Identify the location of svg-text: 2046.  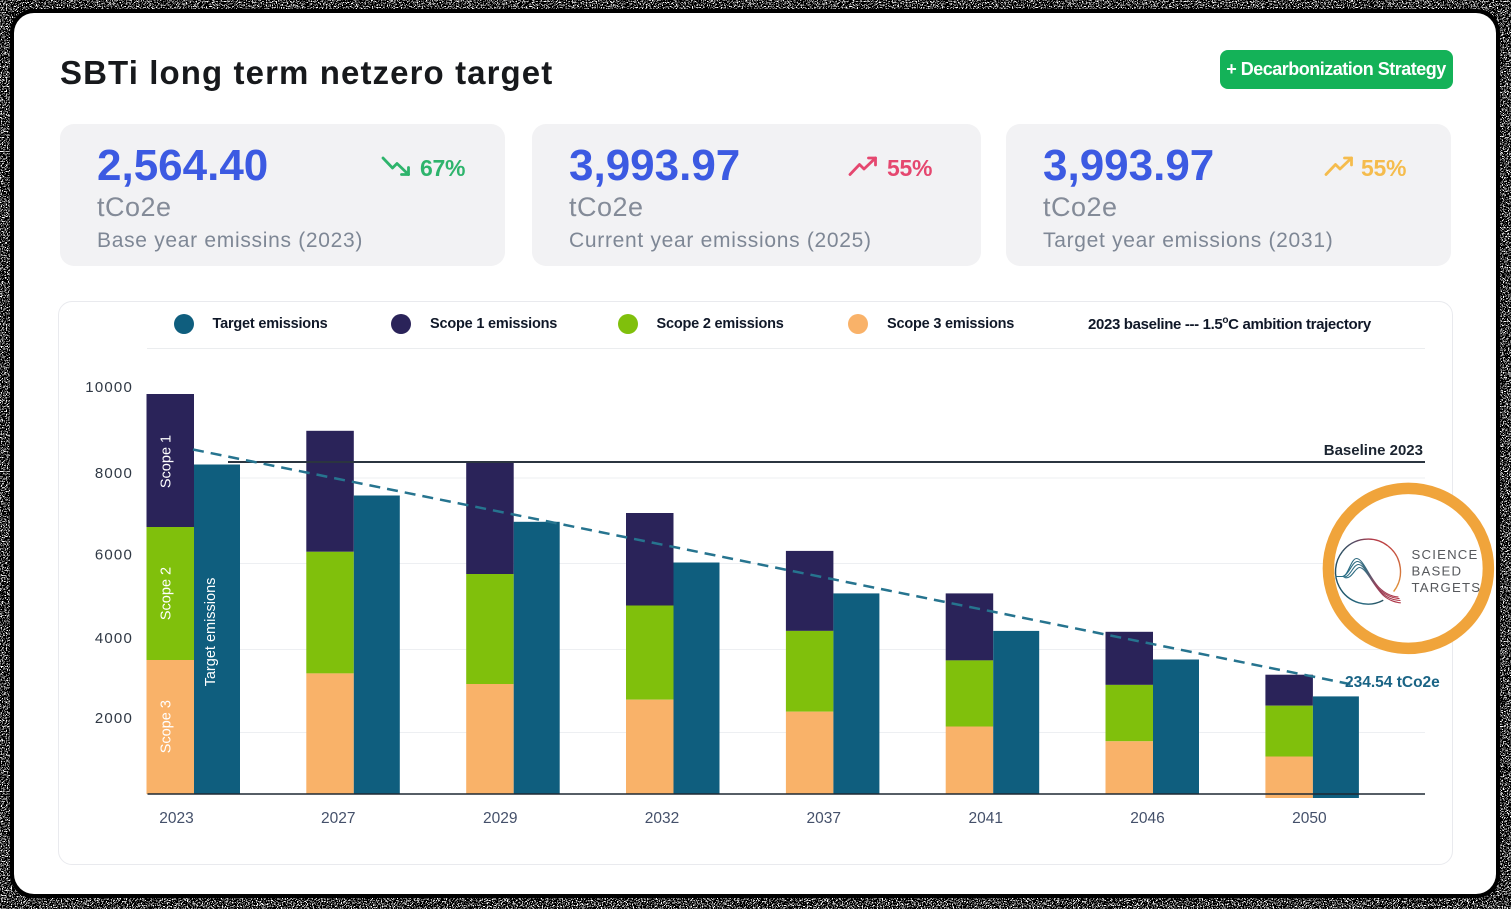
(1147, 818).